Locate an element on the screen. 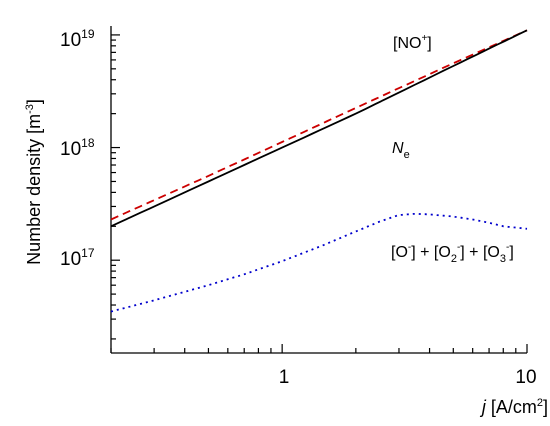 The width and height of the screenshot is (550, 426). y-ticks is located at coordinates (115, 187).